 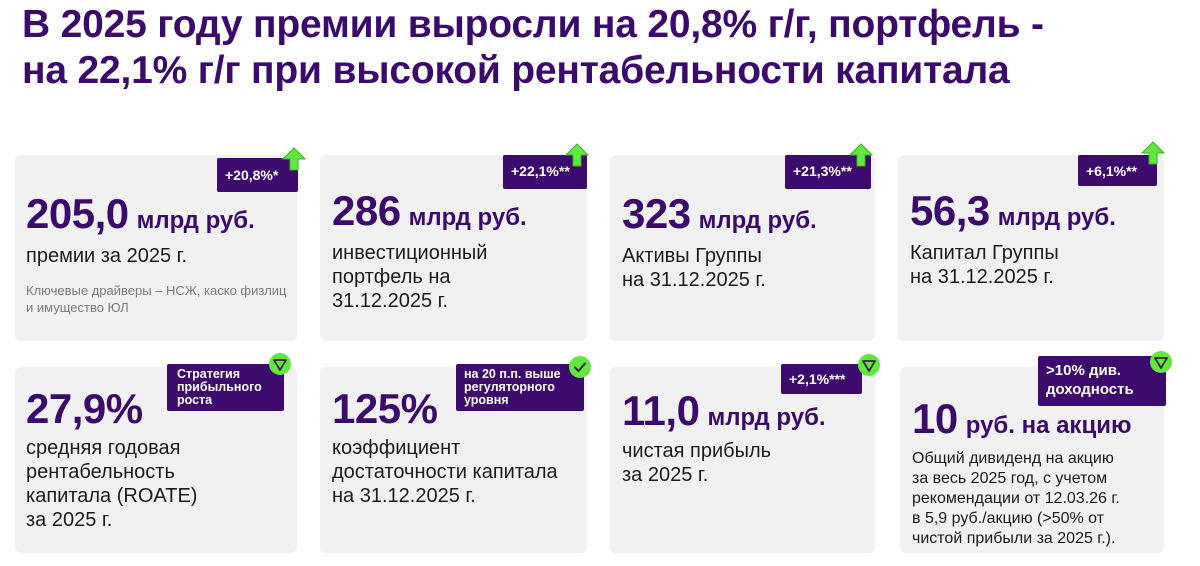 I want to click on card-net-profit, so click(x=742, y=460).